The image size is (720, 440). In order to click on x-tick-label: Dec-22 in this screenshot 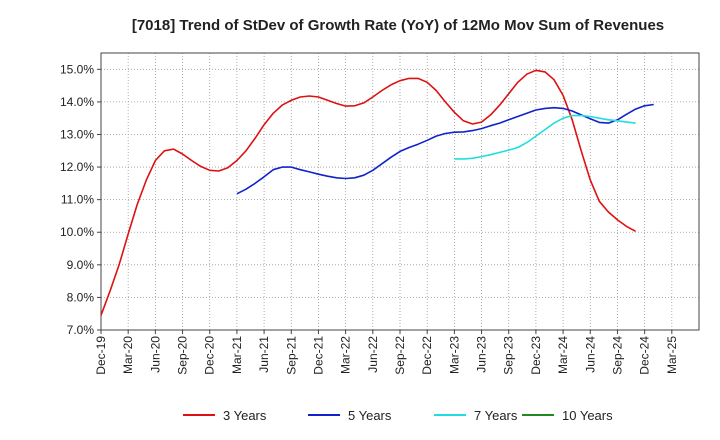, I will do `click(427, 355)`.